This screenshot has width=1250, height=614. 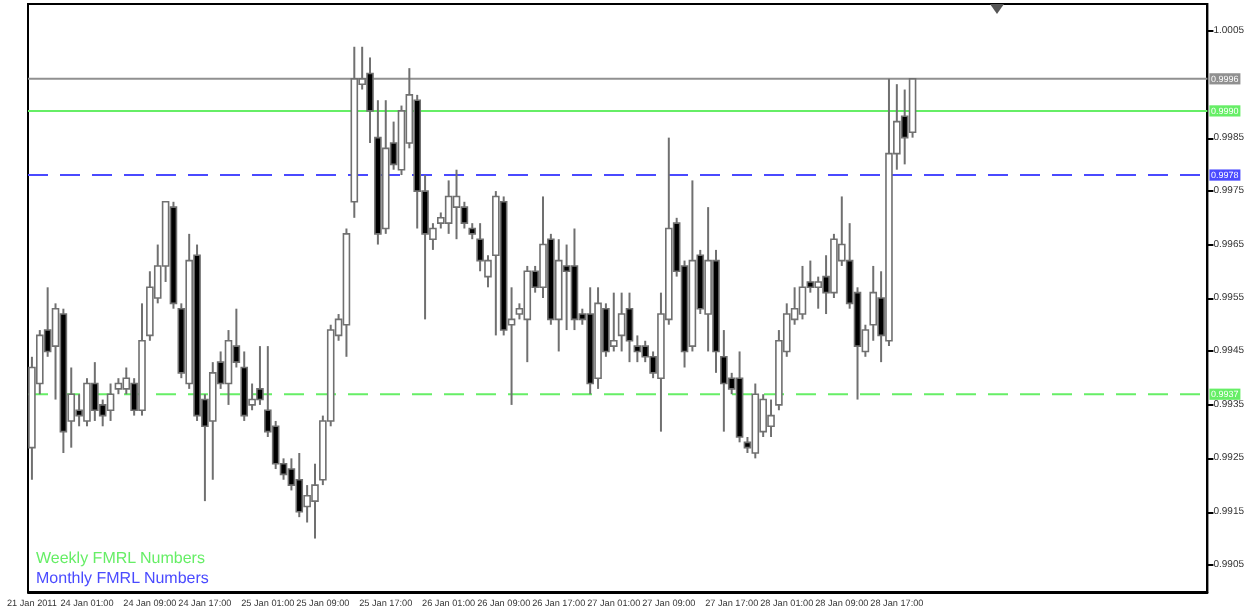 I want to click on annotation: Monthly FMRL Numbers, so click(x=122, y=578).